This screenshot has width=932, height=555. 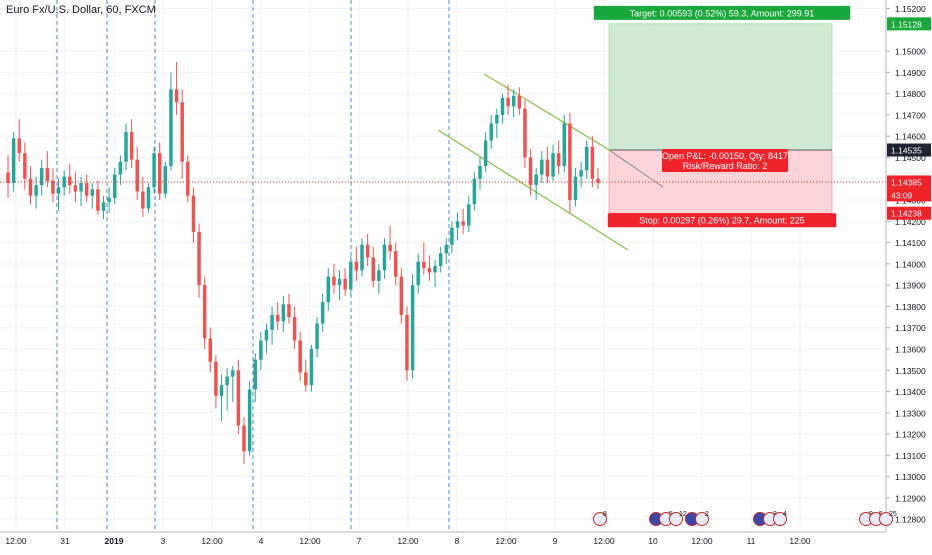 I want to click on economic-events: 85122349525, so click(x=745, y=518).